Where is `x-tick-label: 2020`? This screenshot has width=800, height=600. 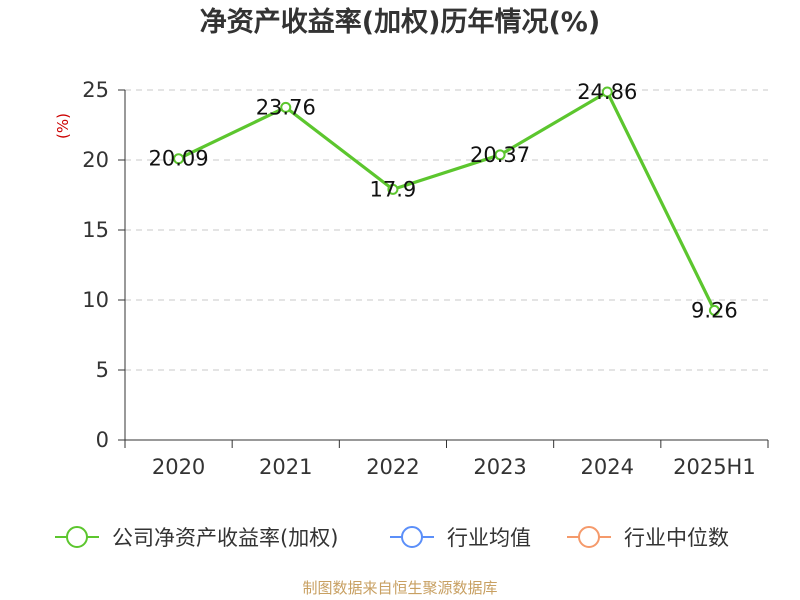 x-tick-label: 2020 is located at coordinates (178, 467).